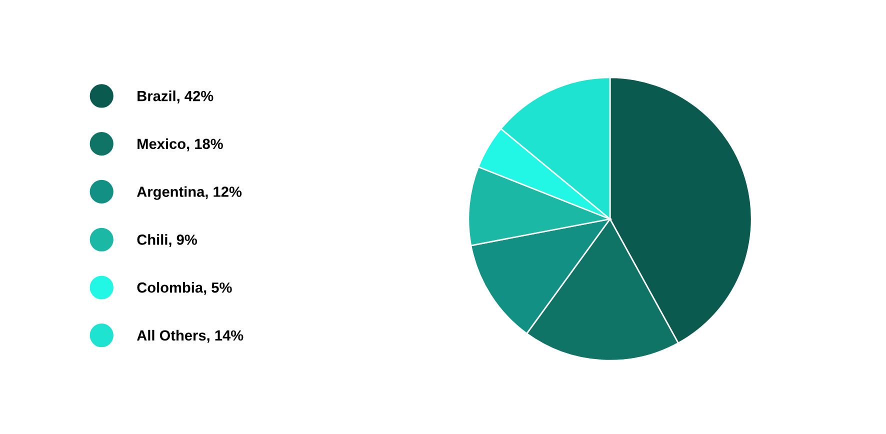  I want to click on legend-label: All Others, 14%, so click(190, 336).